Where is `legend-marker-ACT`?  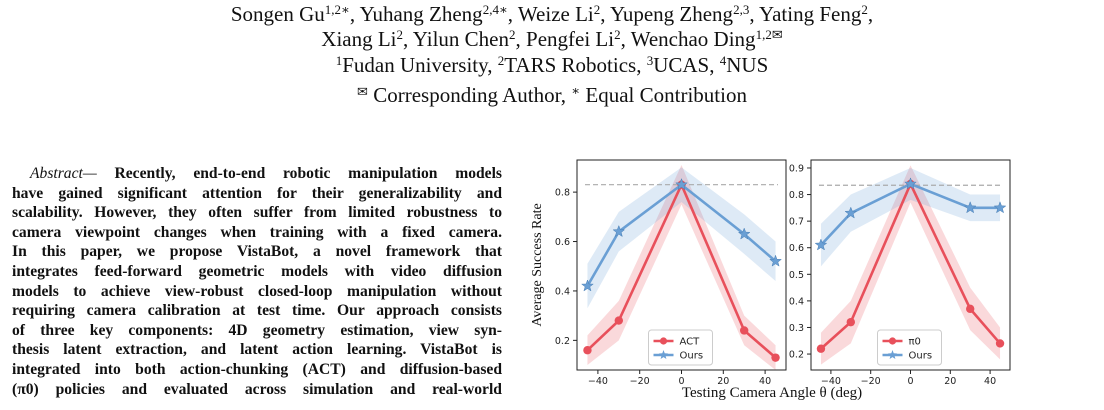 legend-marker-ACT is located at coordinates (663, 341).